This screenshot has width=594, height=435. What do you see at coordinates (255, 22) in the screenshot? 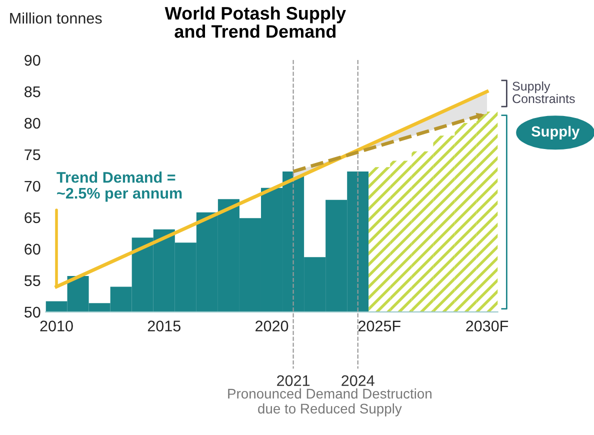
I see `chart-title: World Potash Supply and Trend Demand` at bounding box center [255, 22].